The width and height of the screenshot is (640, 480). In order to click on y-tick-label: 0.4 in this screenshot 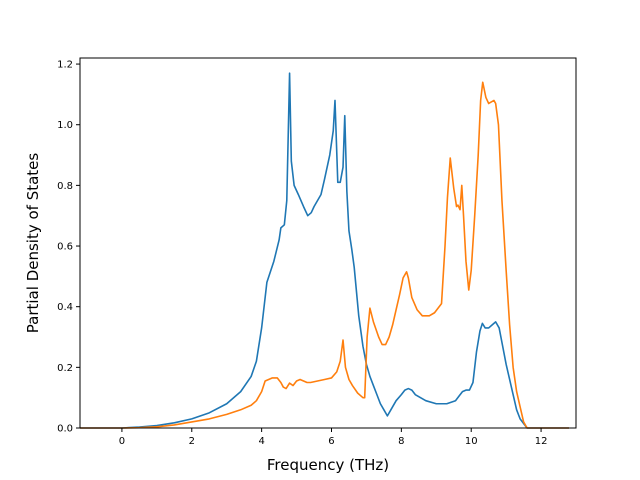, I will do `click(65, 307)`.